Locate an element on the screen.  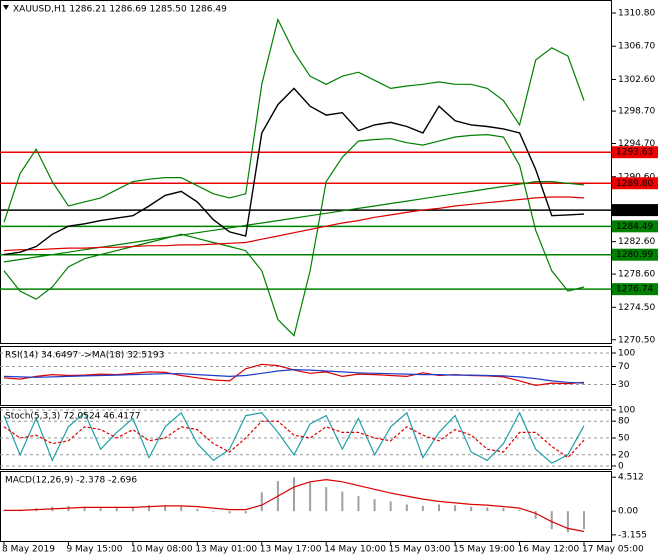
level-label: 1293.63 is located at coordinates (634, 153).